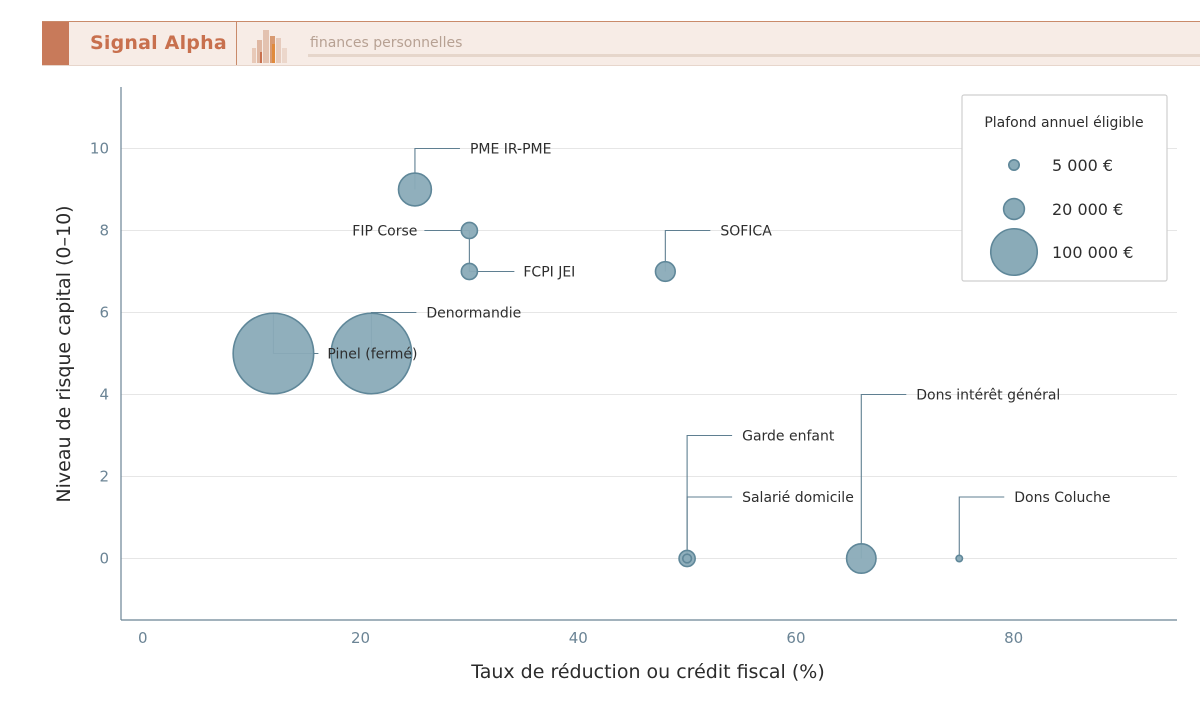 The height and width of the screenshot is (721, 1200). Describe the element at coordinates (158, 43) in the screenshot. I see `brand-name: Signal Alpha` at that location.